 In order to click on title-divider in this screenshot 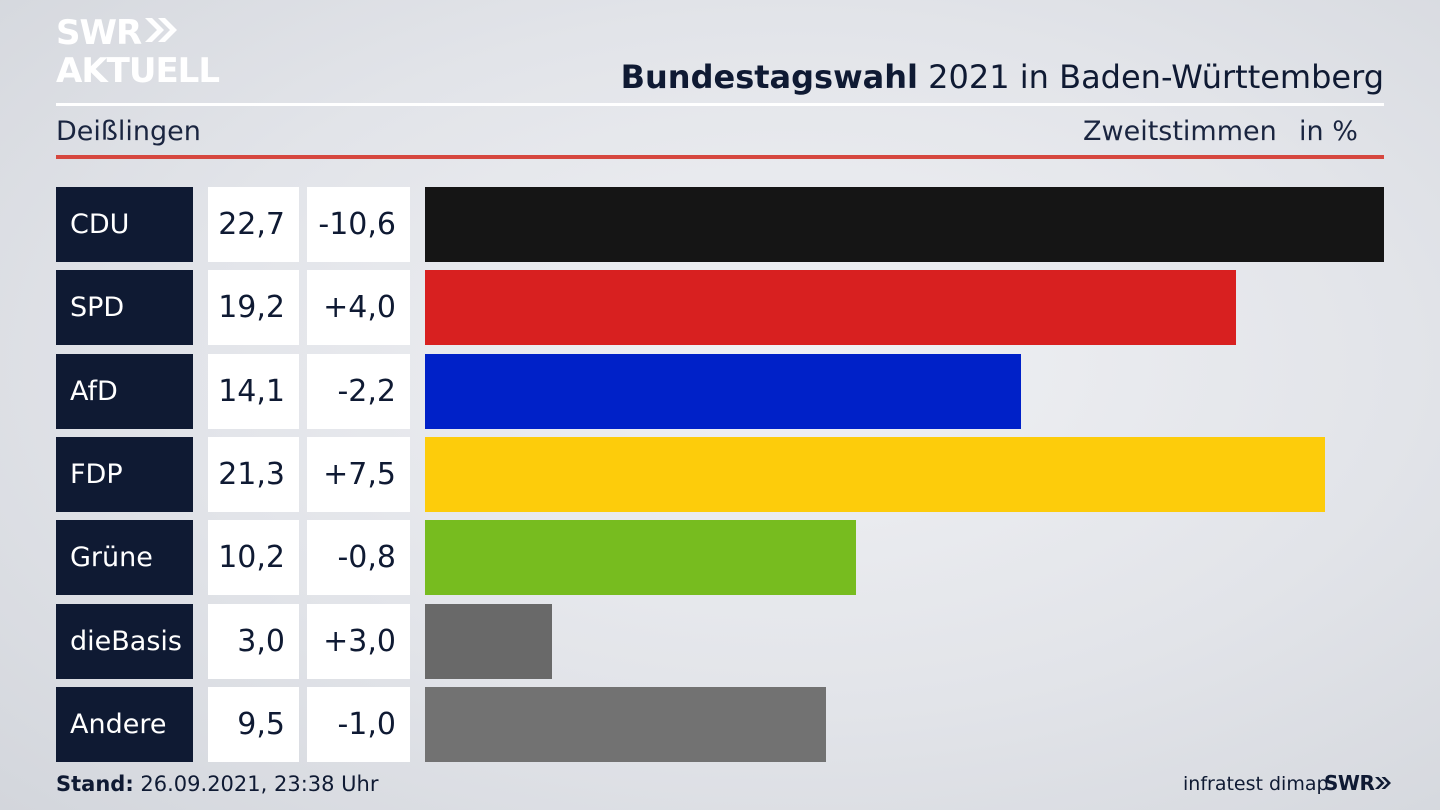, I will do `click(720, 104)`.